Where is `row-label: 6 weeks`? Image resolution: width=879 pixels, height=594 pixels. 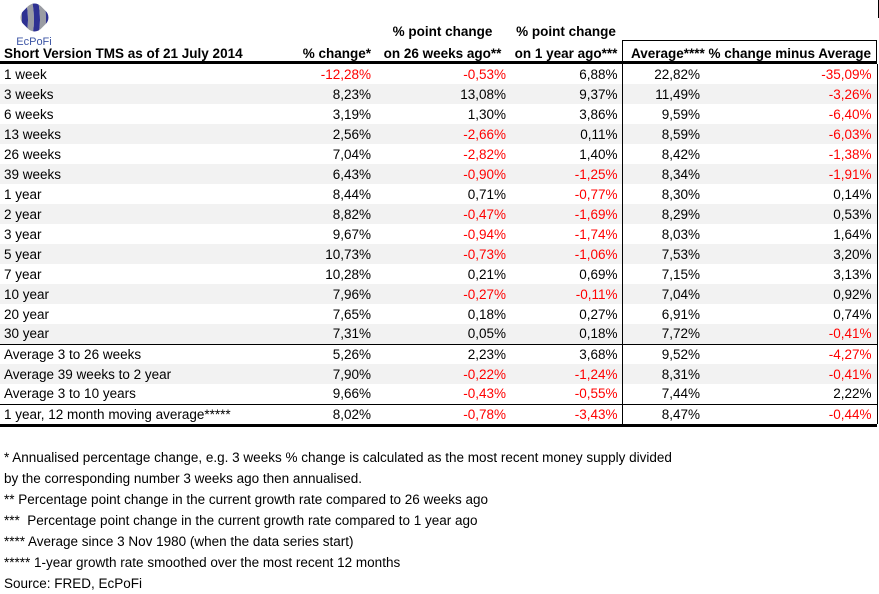 row-label: 6 weeks is located at coordinates (29, 114).